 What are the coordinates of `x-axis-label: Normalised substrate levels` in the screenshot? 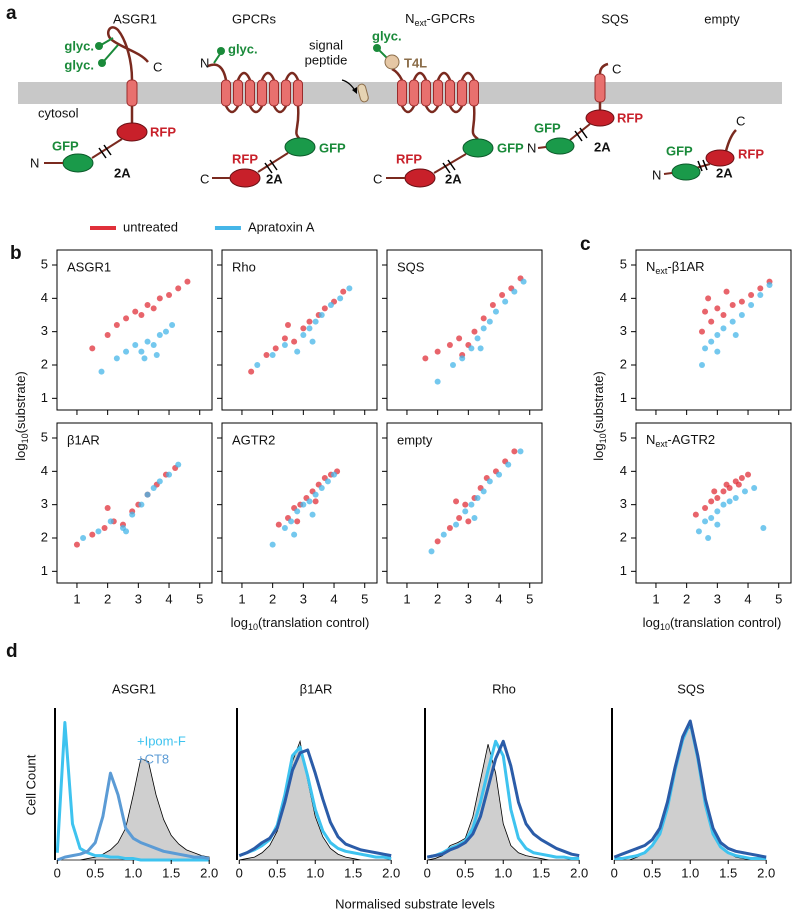 It's located at (415, 903).